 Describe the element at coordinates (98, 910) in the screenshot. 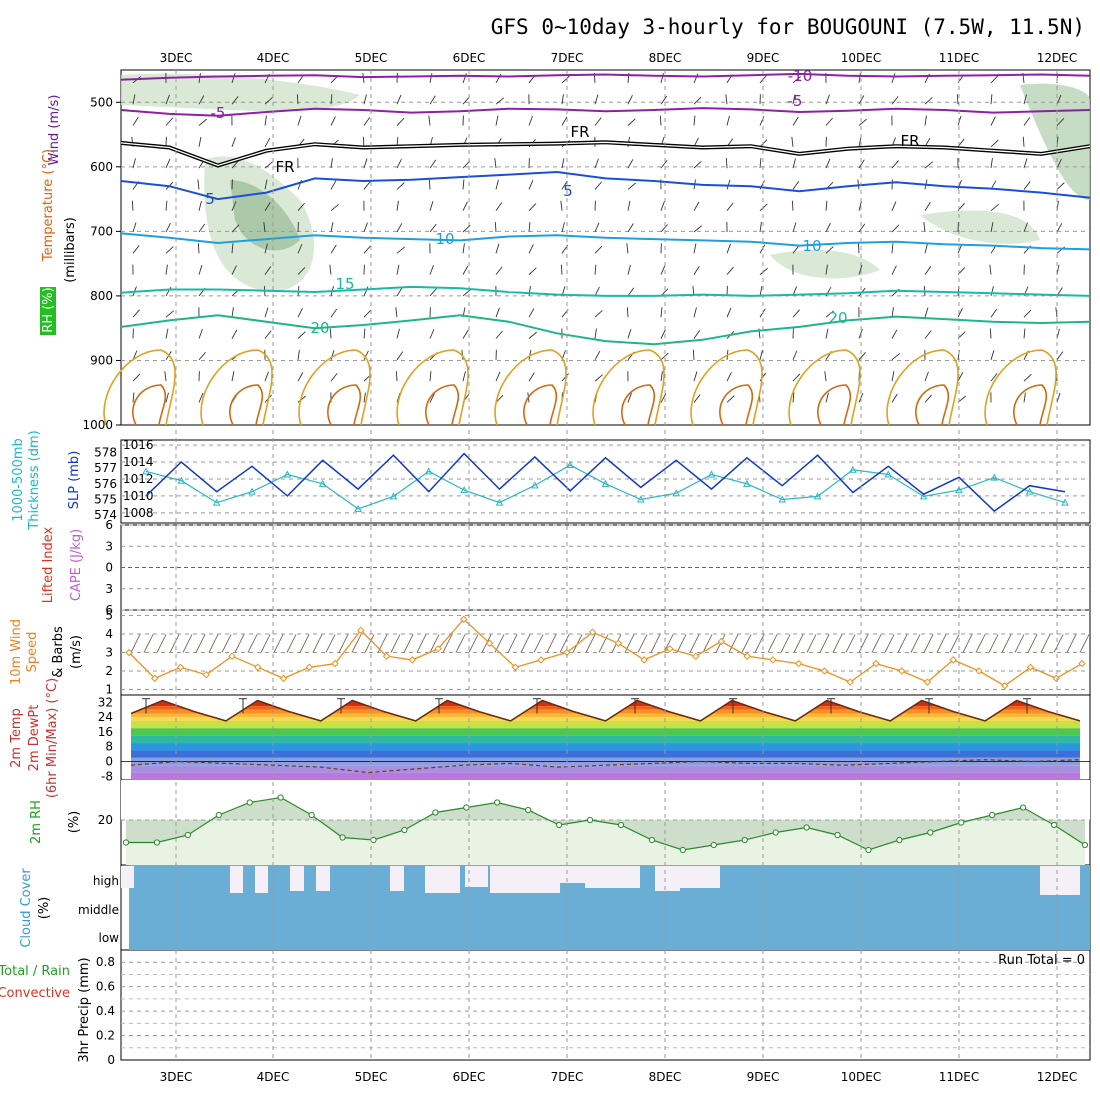

I see `cloud-level-label: middle` at that location.